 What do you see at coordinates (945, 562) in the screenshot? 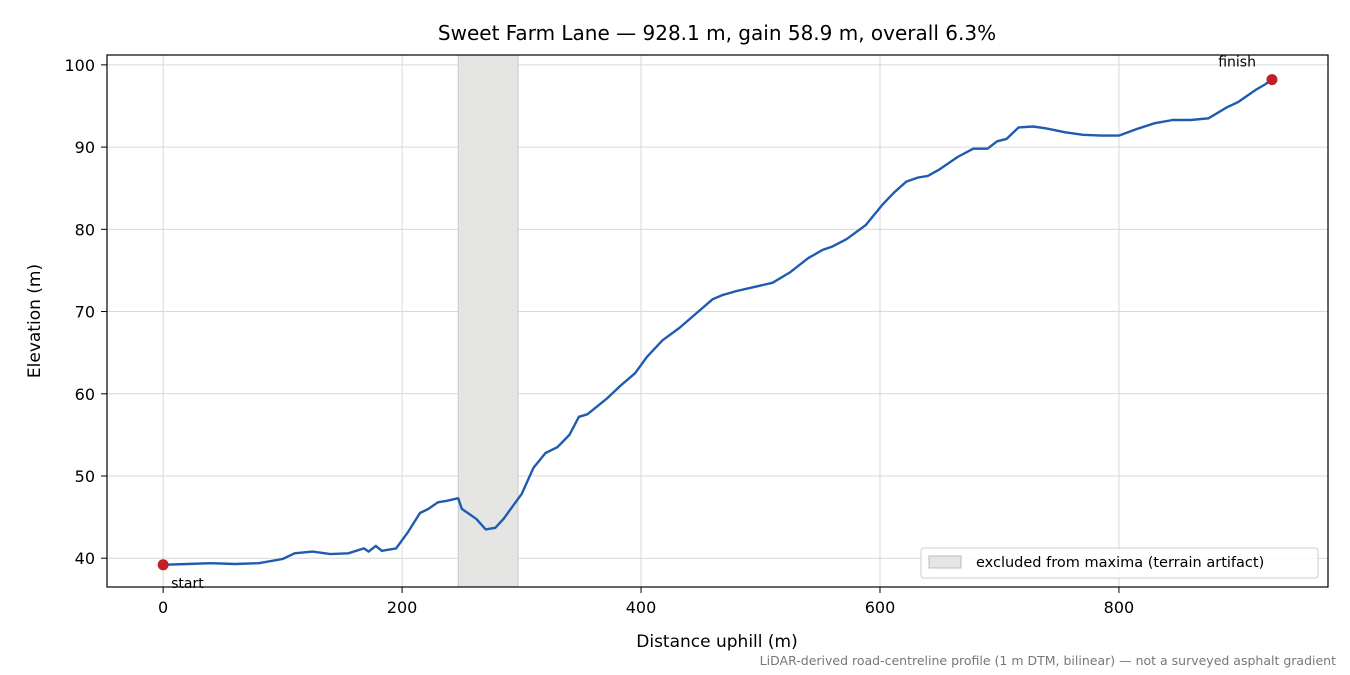
I see `legend-swatch` at bounding box center [945, 562].